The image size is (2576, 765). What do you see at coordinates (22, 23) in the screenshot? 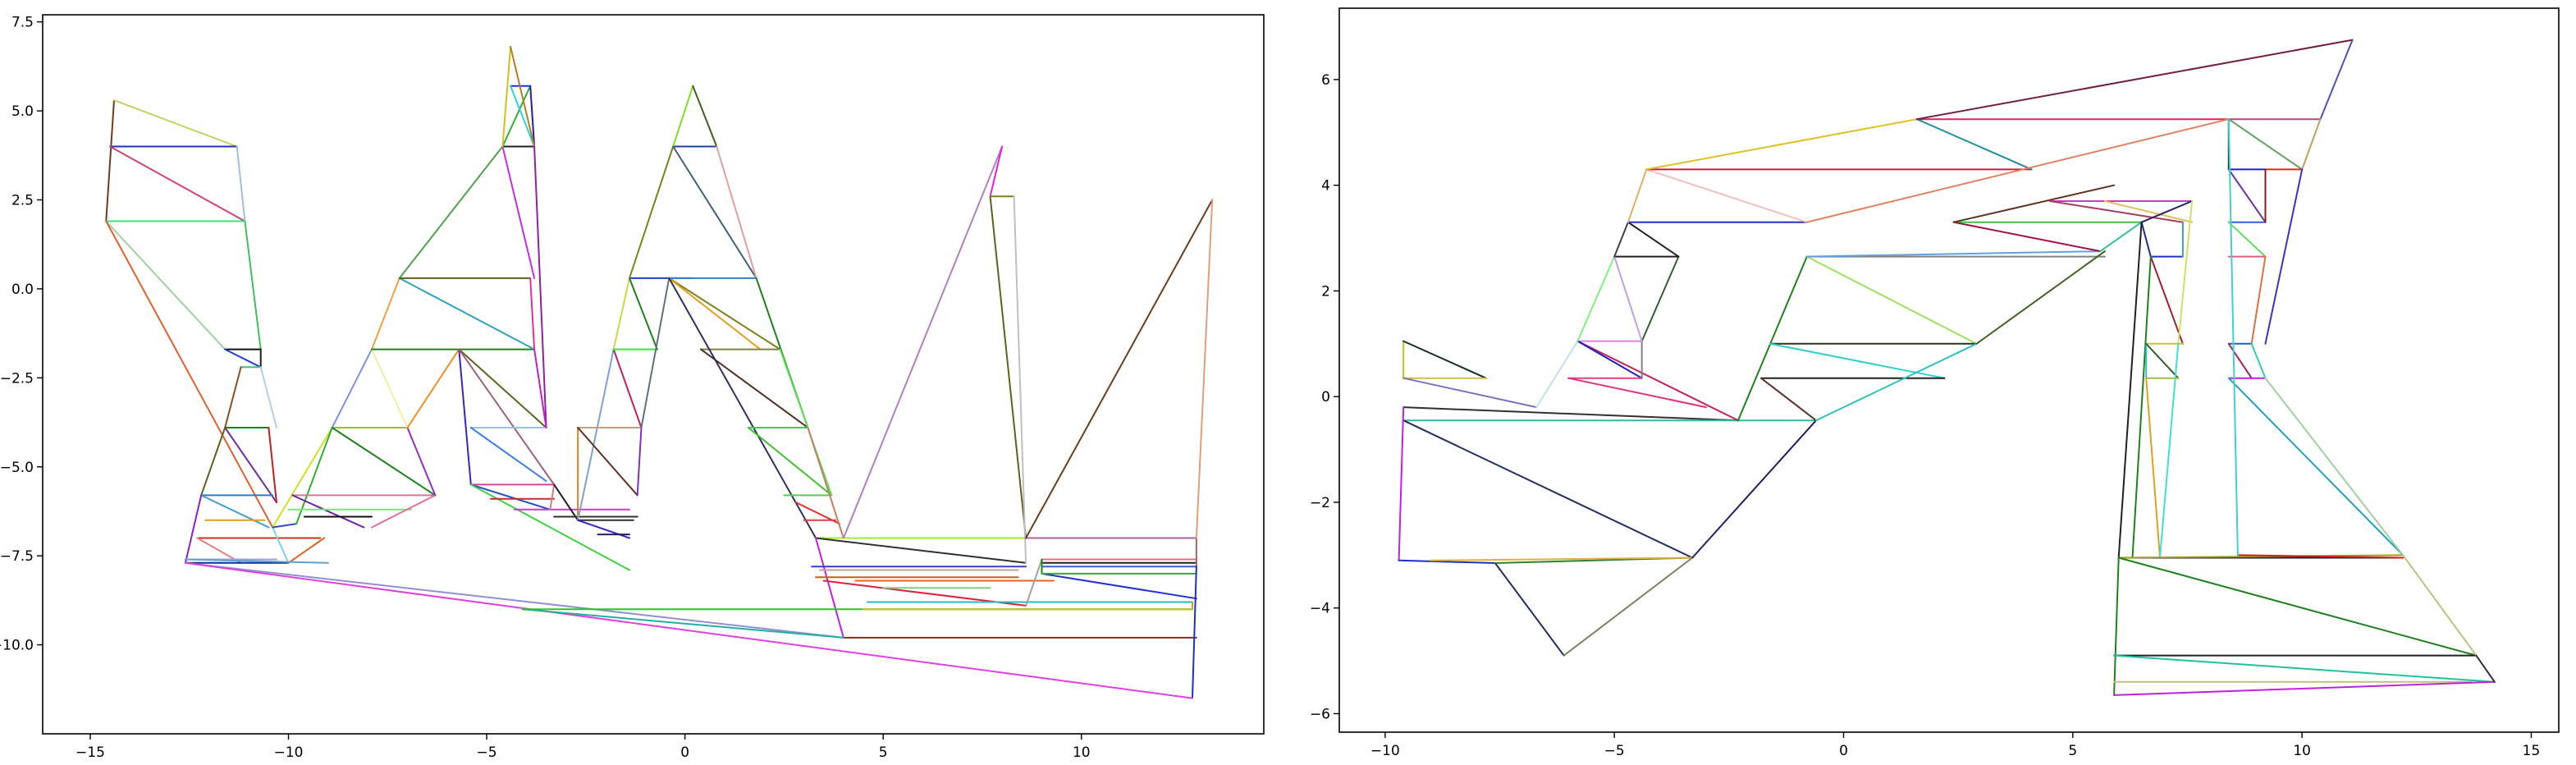
I see `left-y-tick-label-0: 7.5` at bounding box center [22, 23].